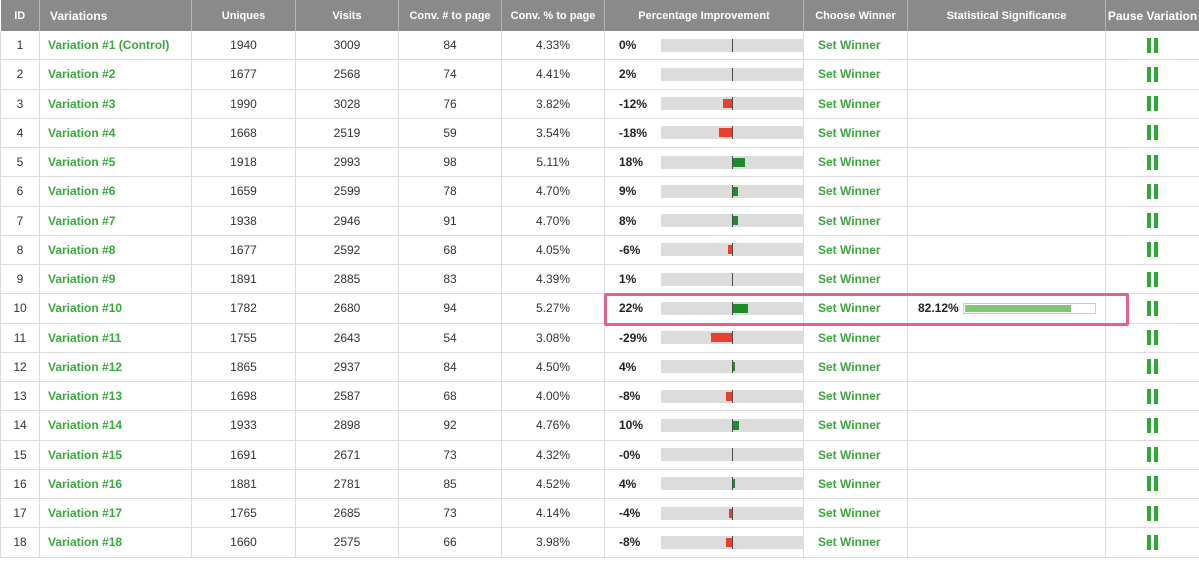 Image resolution: width=1199 pixels, height=562 pixels. Describe the element at coordinates (109, 45) in the screenshot. I see `variation-name-link: Variation #1 (Control)` at that location.